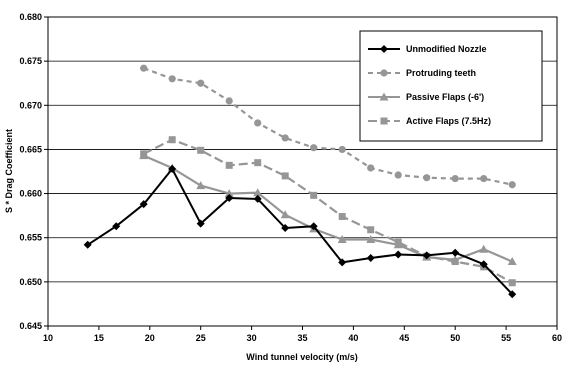 The height and width of the screenshot is (367, 566). Describe the element at coordinates (455, 338) in the screenshot. I see `x-tick-label: 50` at that location.